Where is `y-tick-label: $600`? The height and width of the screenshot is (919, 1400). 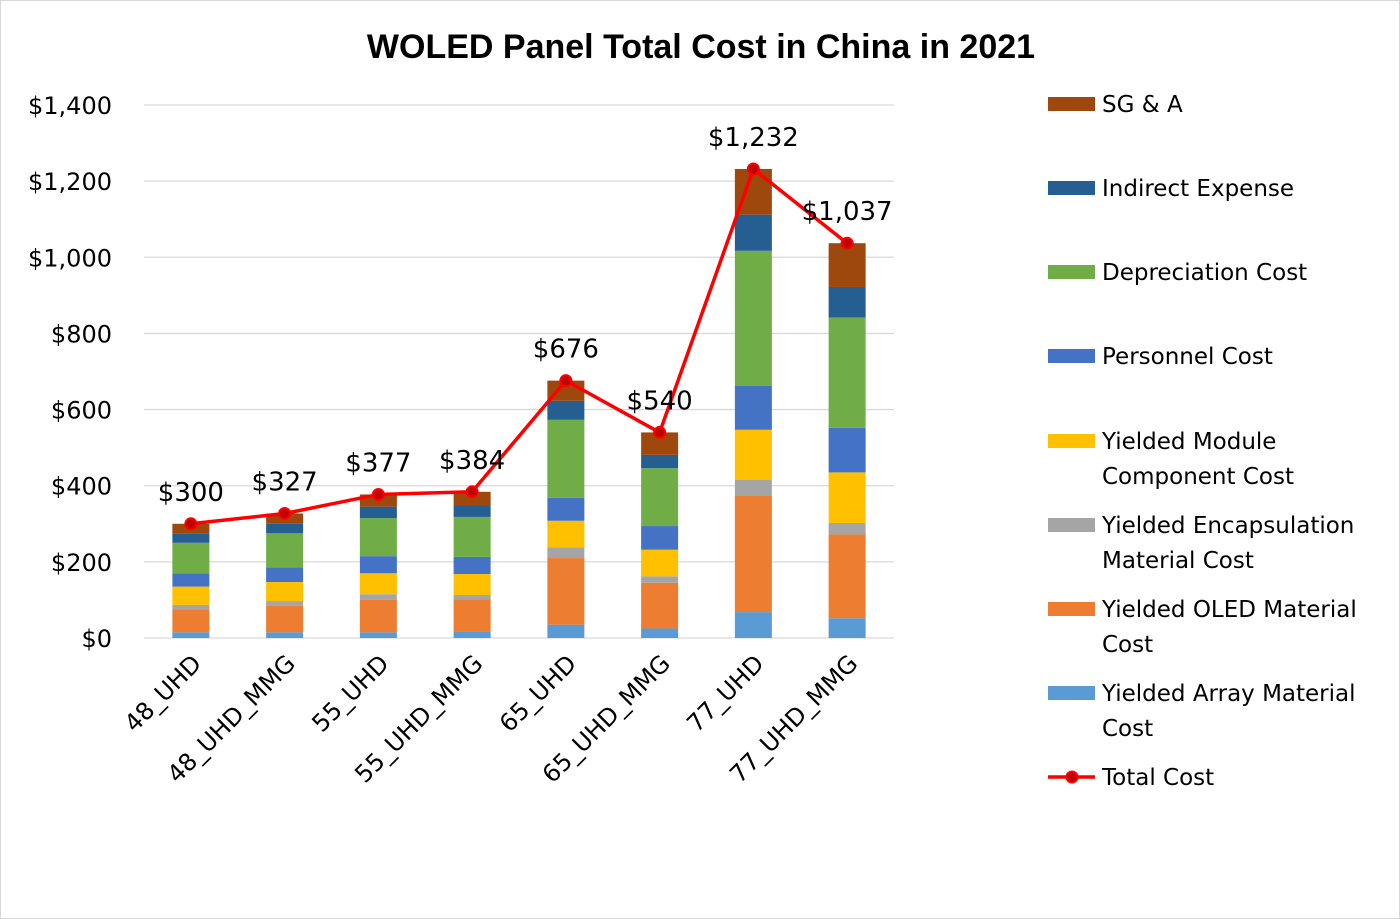
y-tick-label: $600 is located at coordinates (81, 411).